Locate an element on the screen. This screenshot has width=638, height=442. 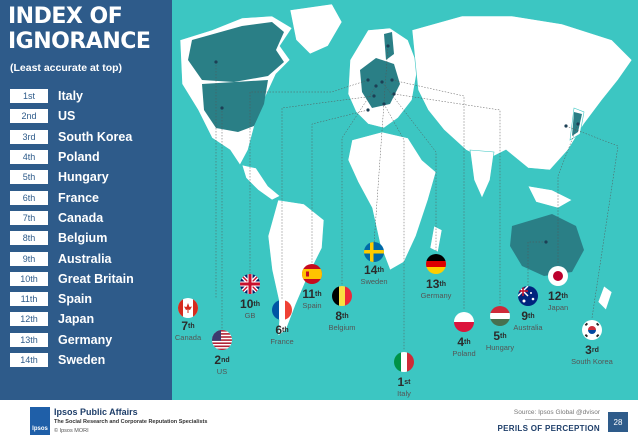
highlight-australia is located at coordinates (547, 245).